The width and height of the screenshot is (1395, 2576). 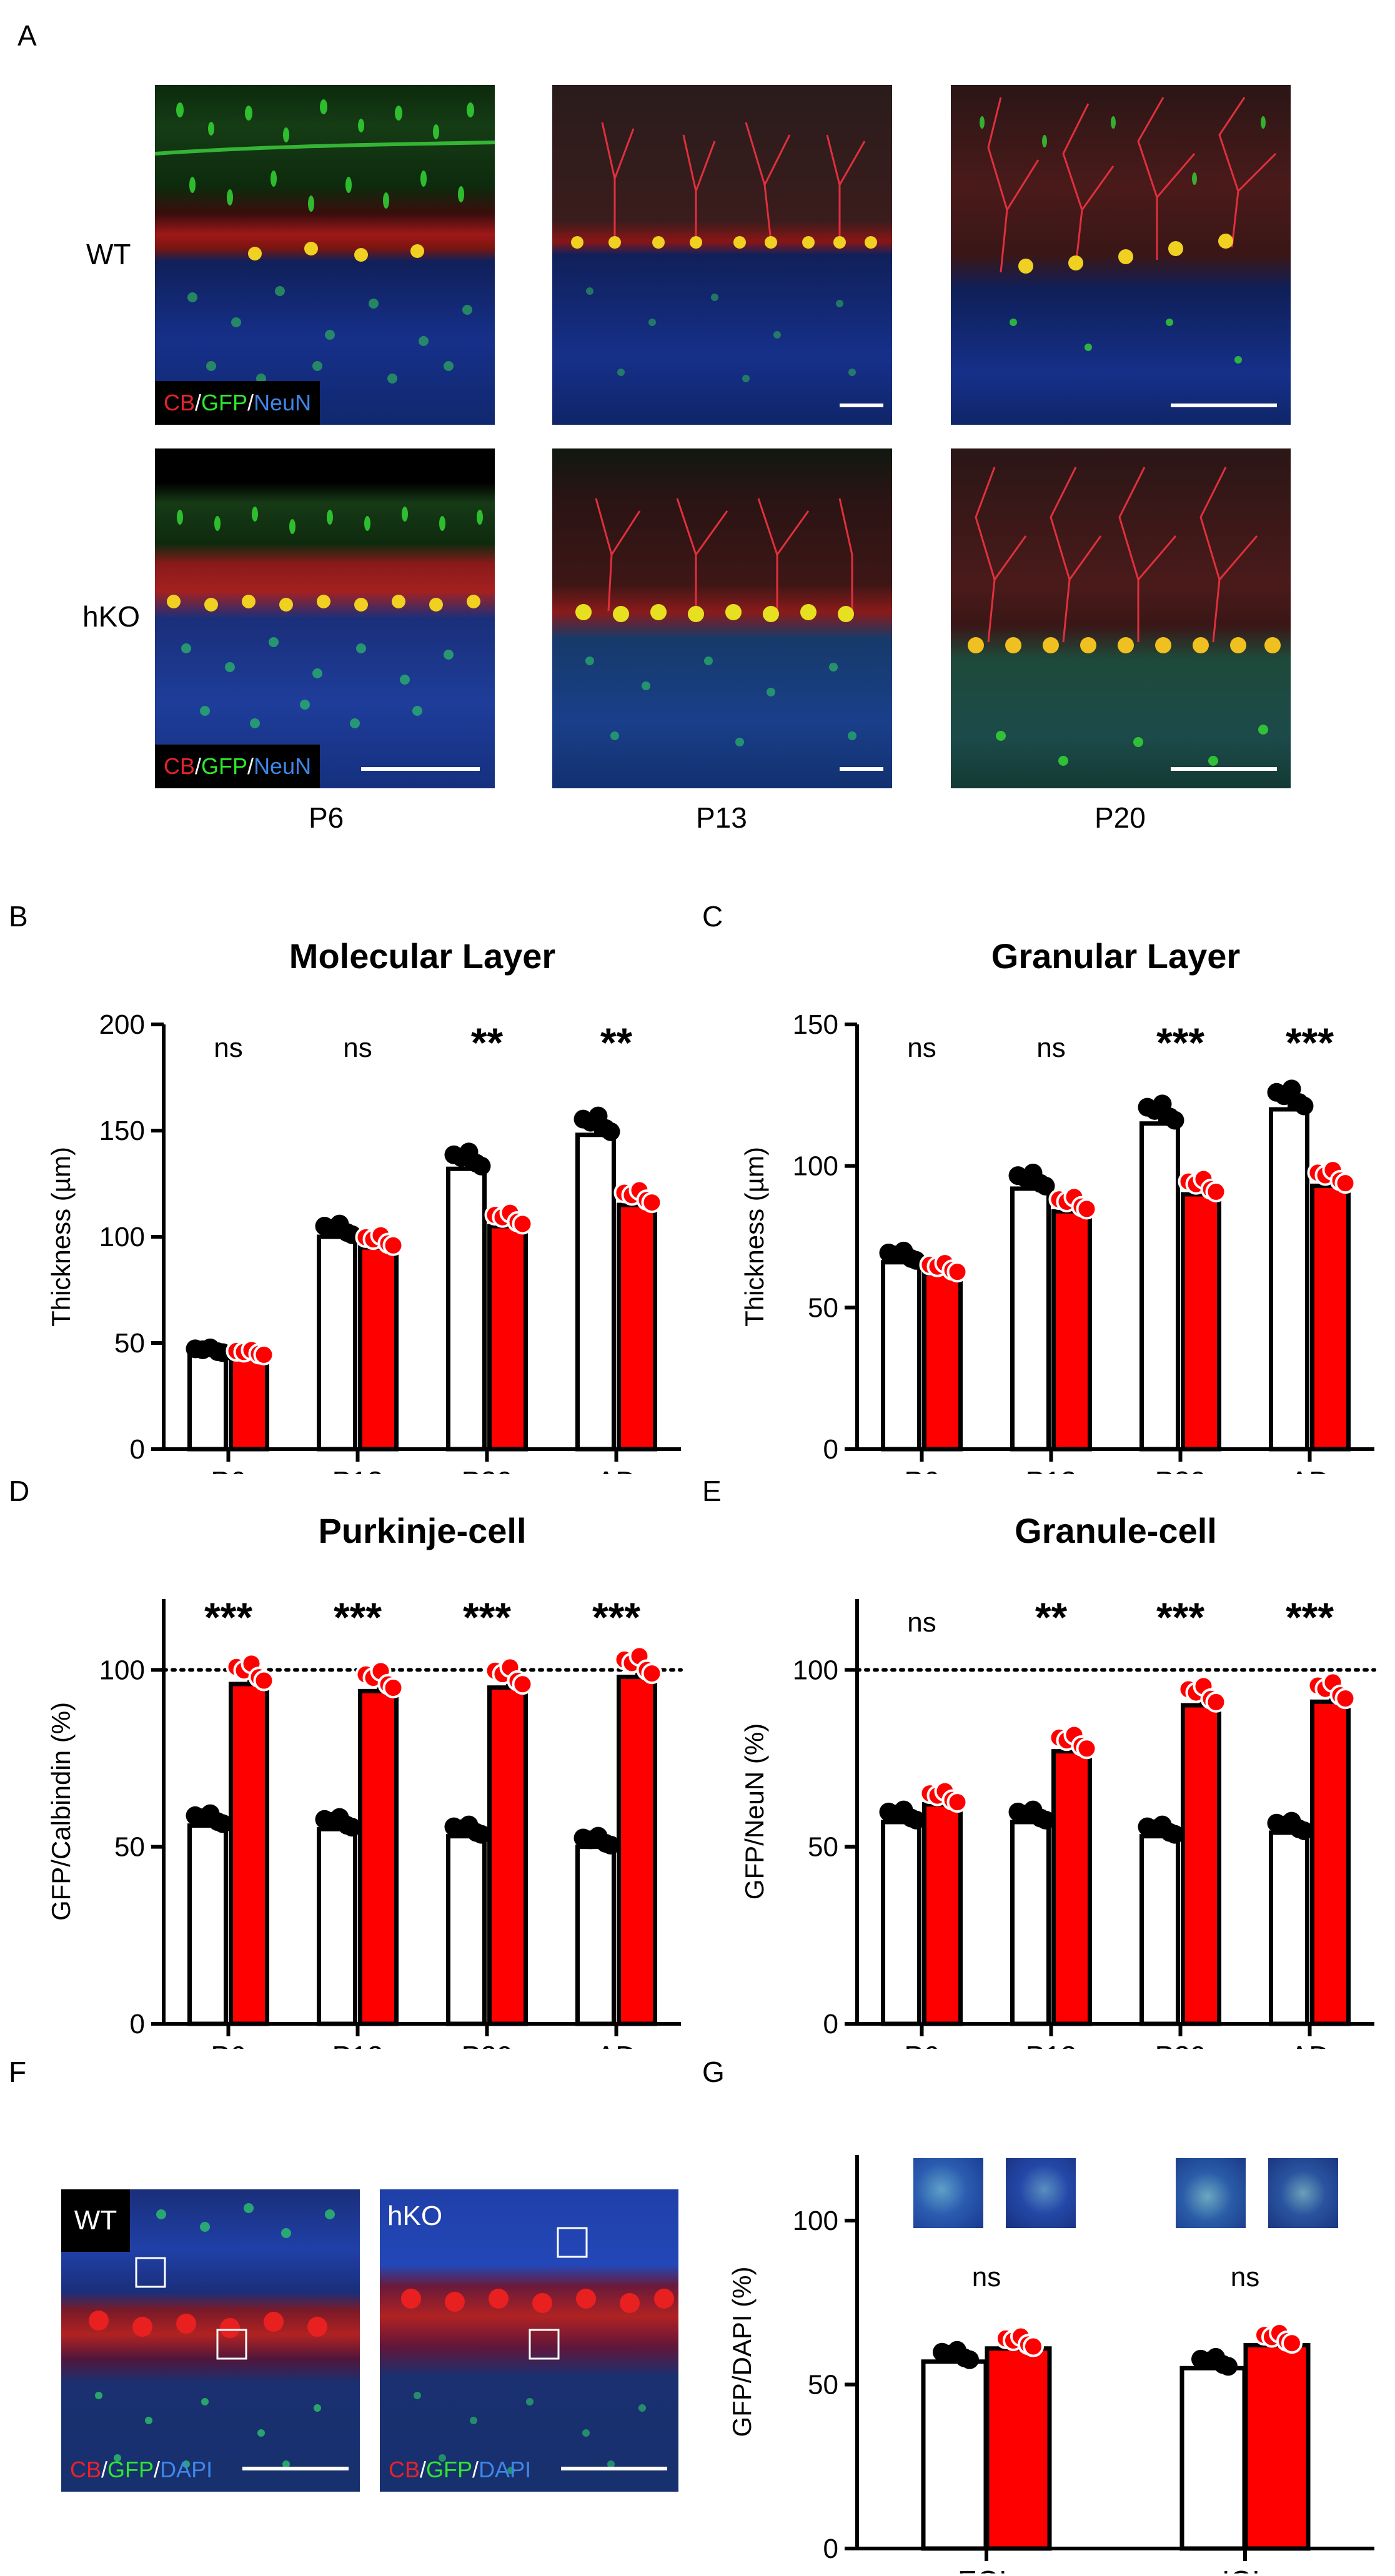 I want to click on x-tick-label: IGL, so click(x=1245, y=2569).